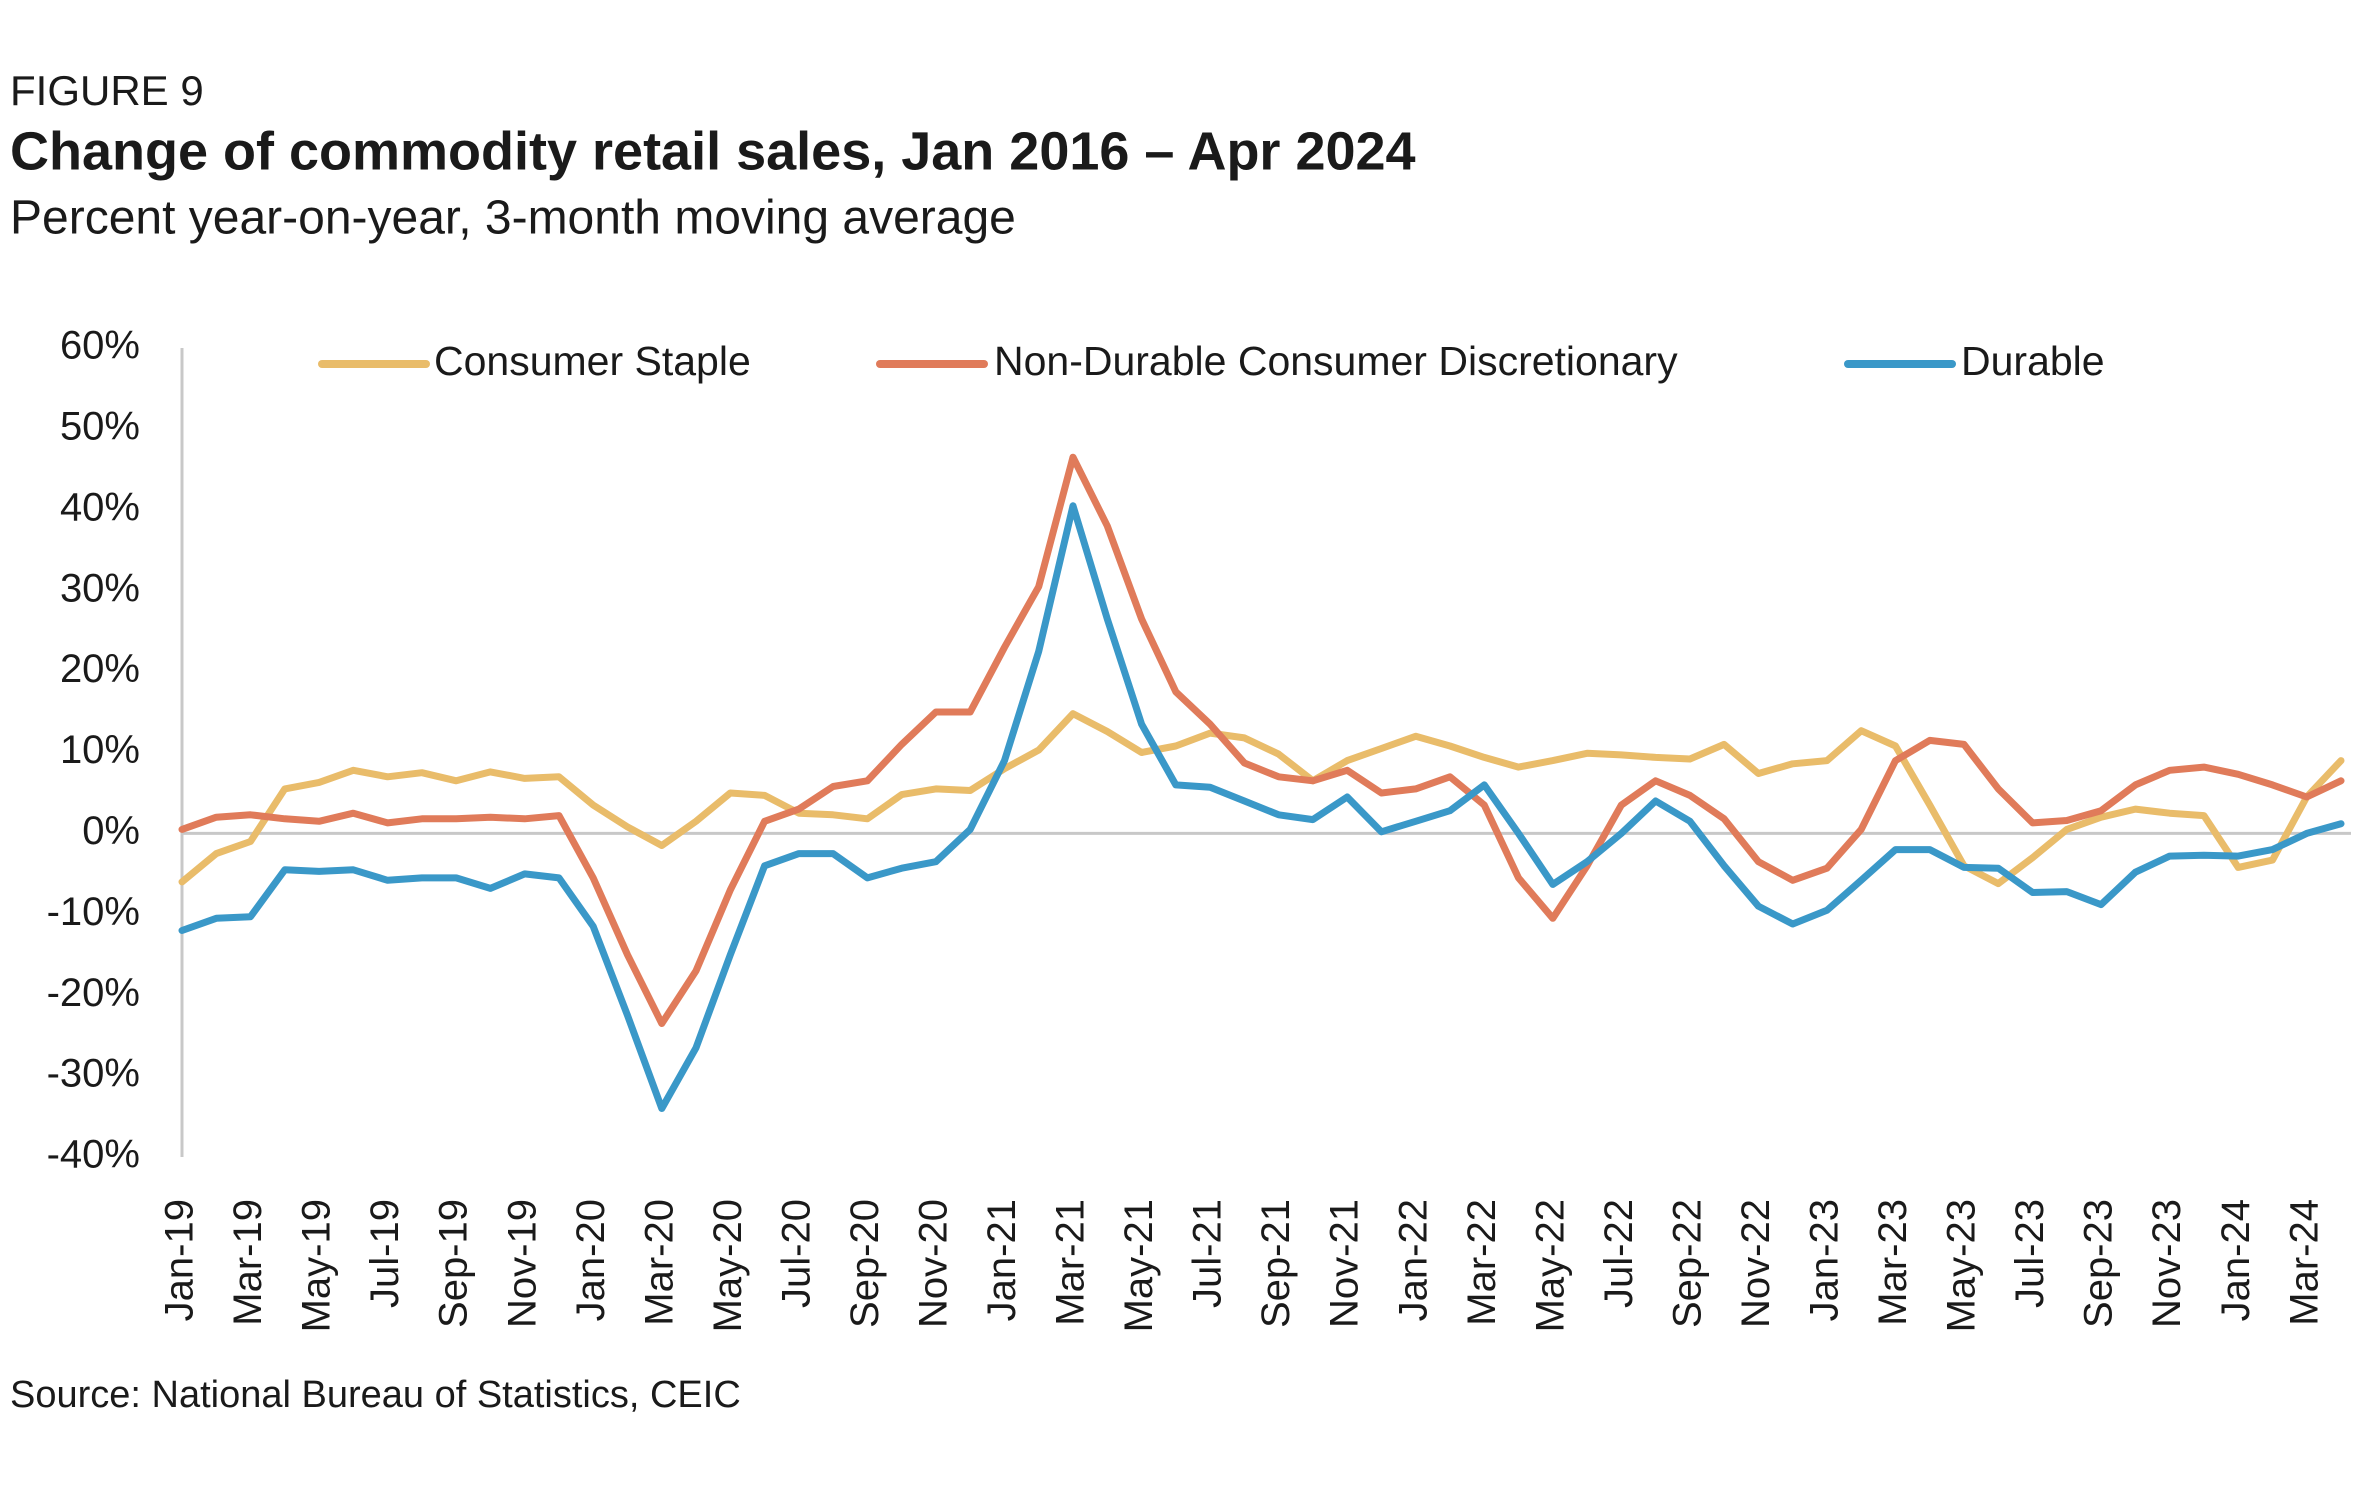 The width and height of the screenshot is (2368, 1488). What do you see at coordinates (1550, 1265) in the screenshot?
I see `x-tick-label: May-22` at bounding box center [1550, 1265].